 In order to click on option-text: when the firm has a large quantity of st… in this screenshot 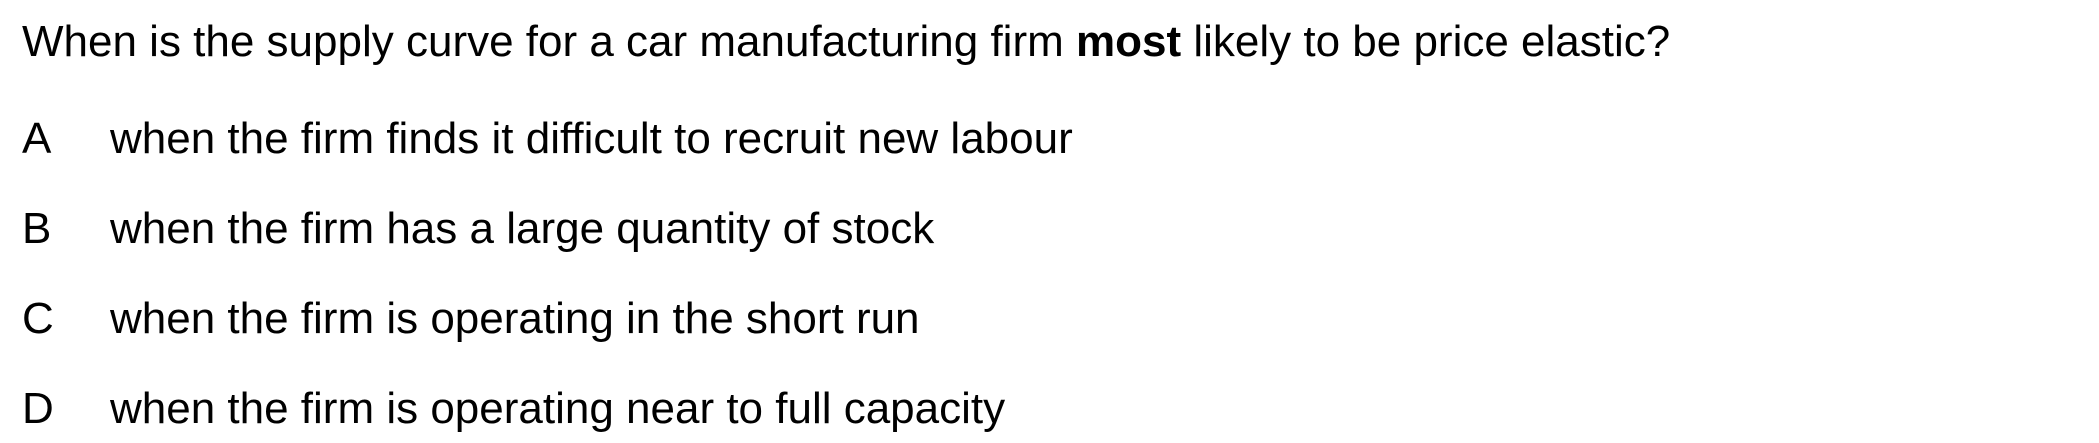, I will do `click(522, 228)`.